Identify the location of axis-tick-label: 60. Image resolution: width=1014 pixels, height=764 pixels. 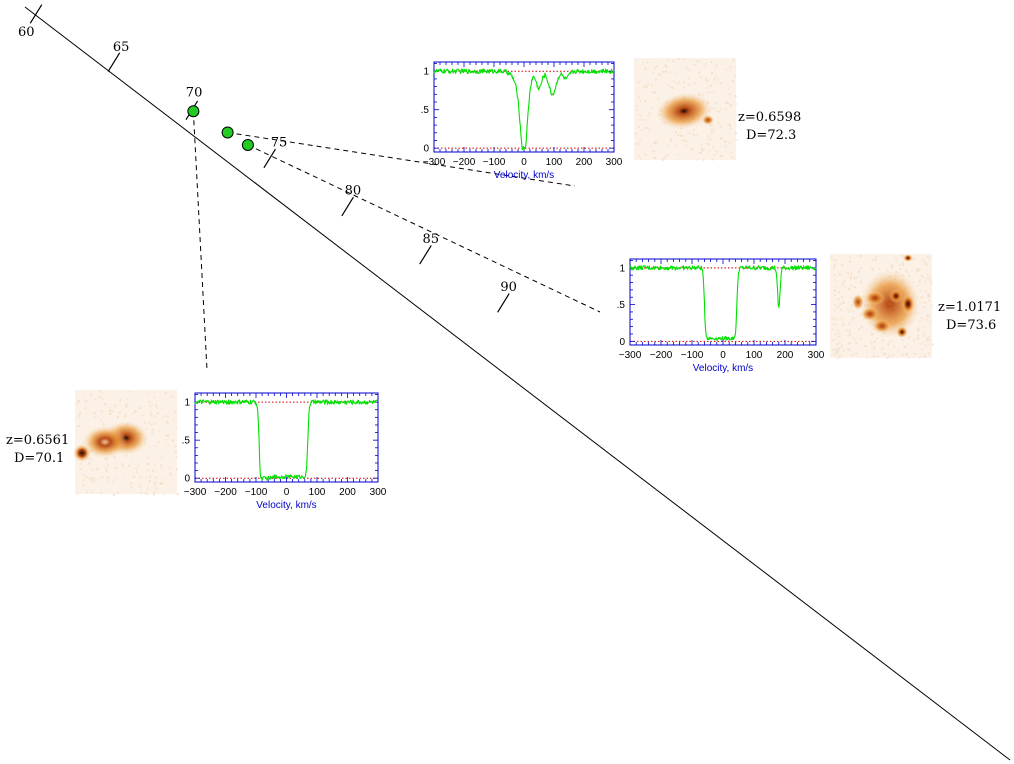
(26, 32).